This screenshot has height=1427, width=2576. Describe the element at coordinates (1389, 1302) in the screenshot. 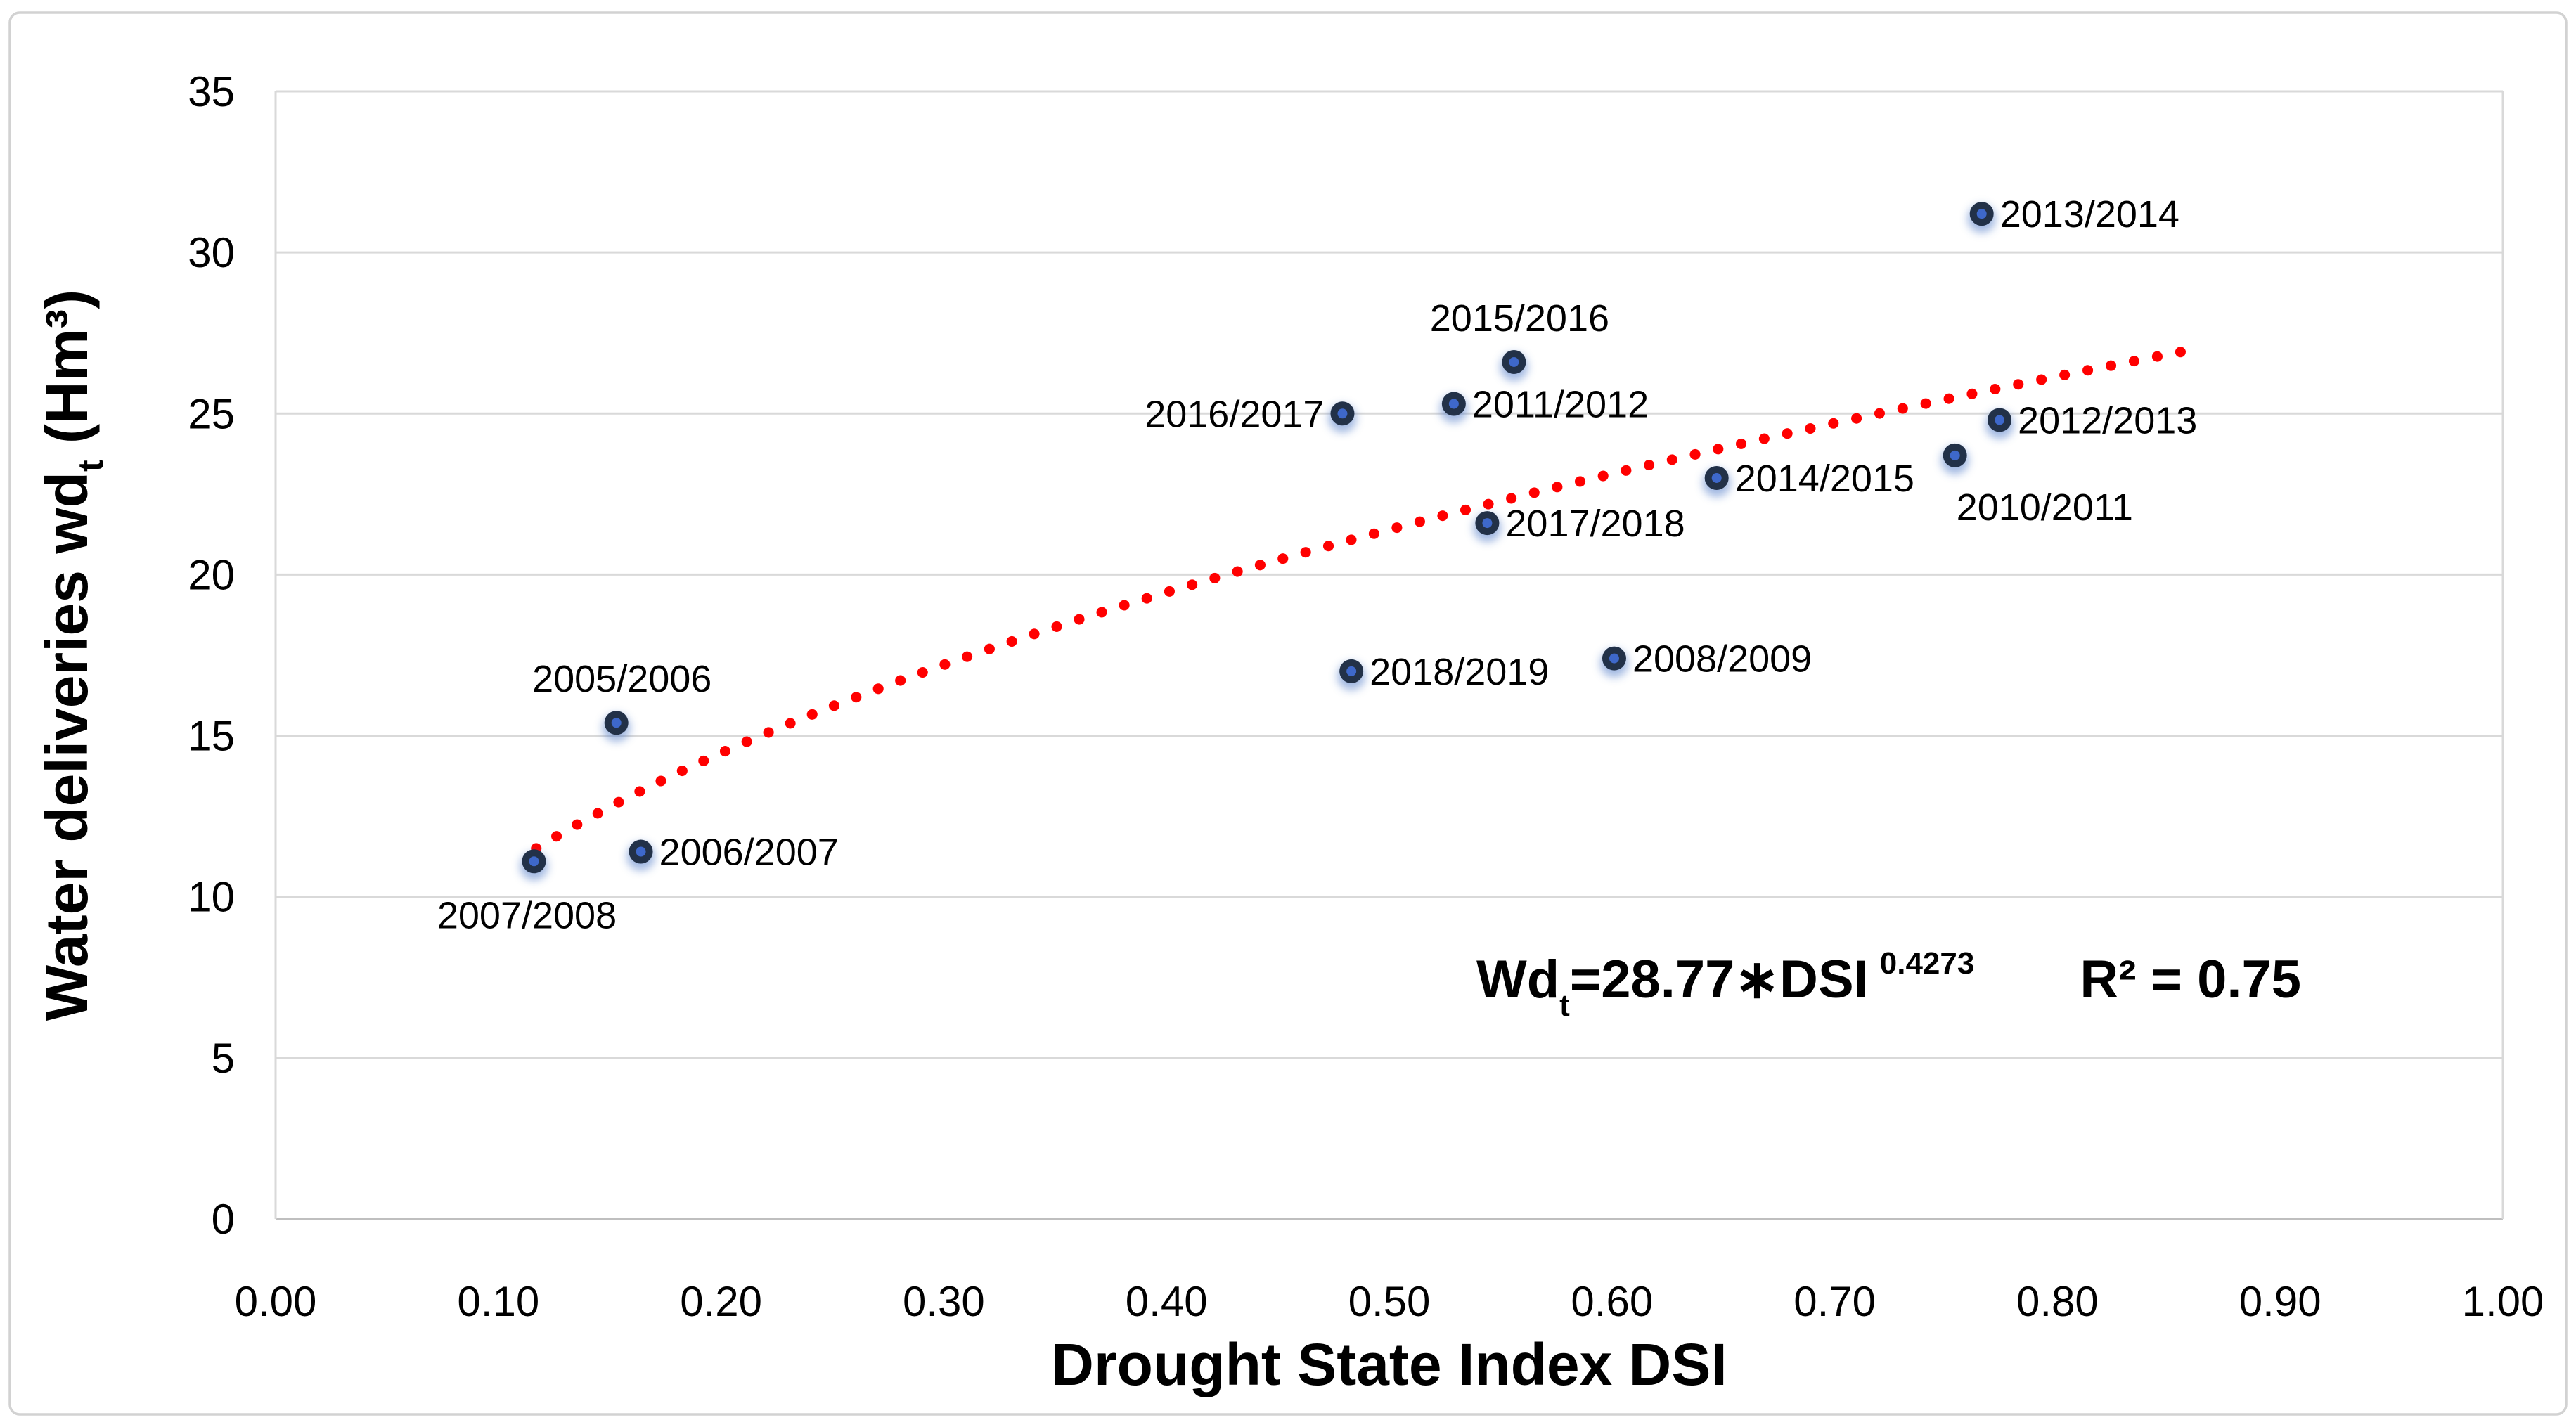

I see `x-tick-label: 0.50` at that location.